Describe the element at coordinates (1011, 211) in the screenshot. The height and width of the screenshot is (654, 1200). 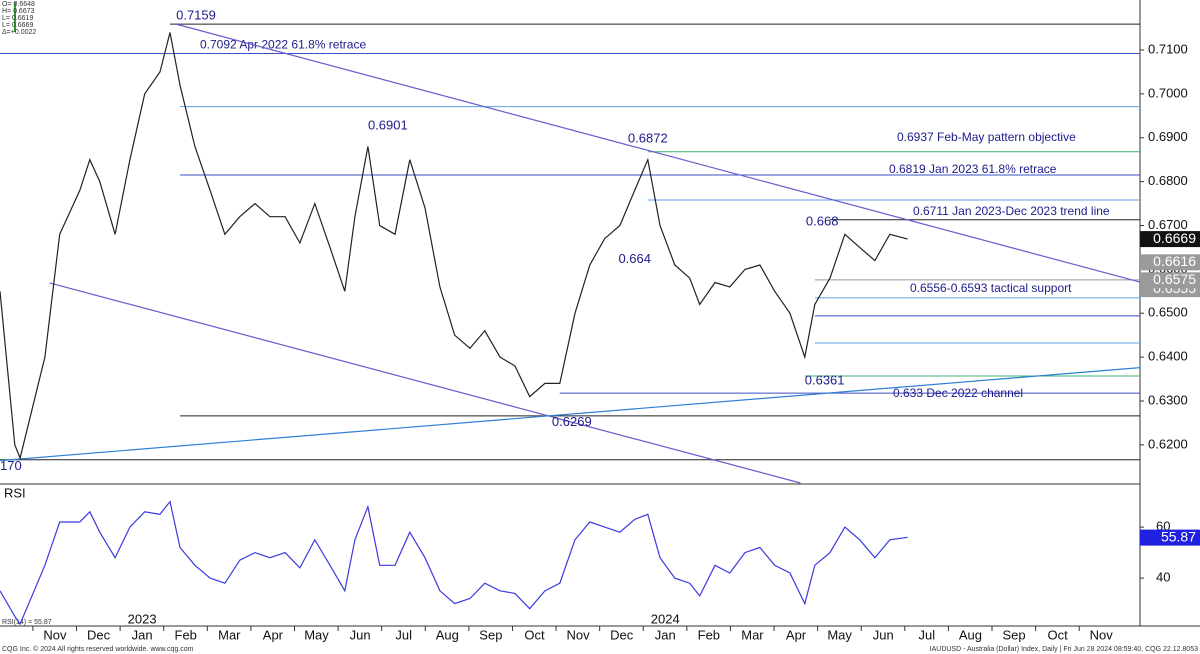
I see `level-label: 0.6711 Jan 2023-Dec 2023 trend line` at that location.